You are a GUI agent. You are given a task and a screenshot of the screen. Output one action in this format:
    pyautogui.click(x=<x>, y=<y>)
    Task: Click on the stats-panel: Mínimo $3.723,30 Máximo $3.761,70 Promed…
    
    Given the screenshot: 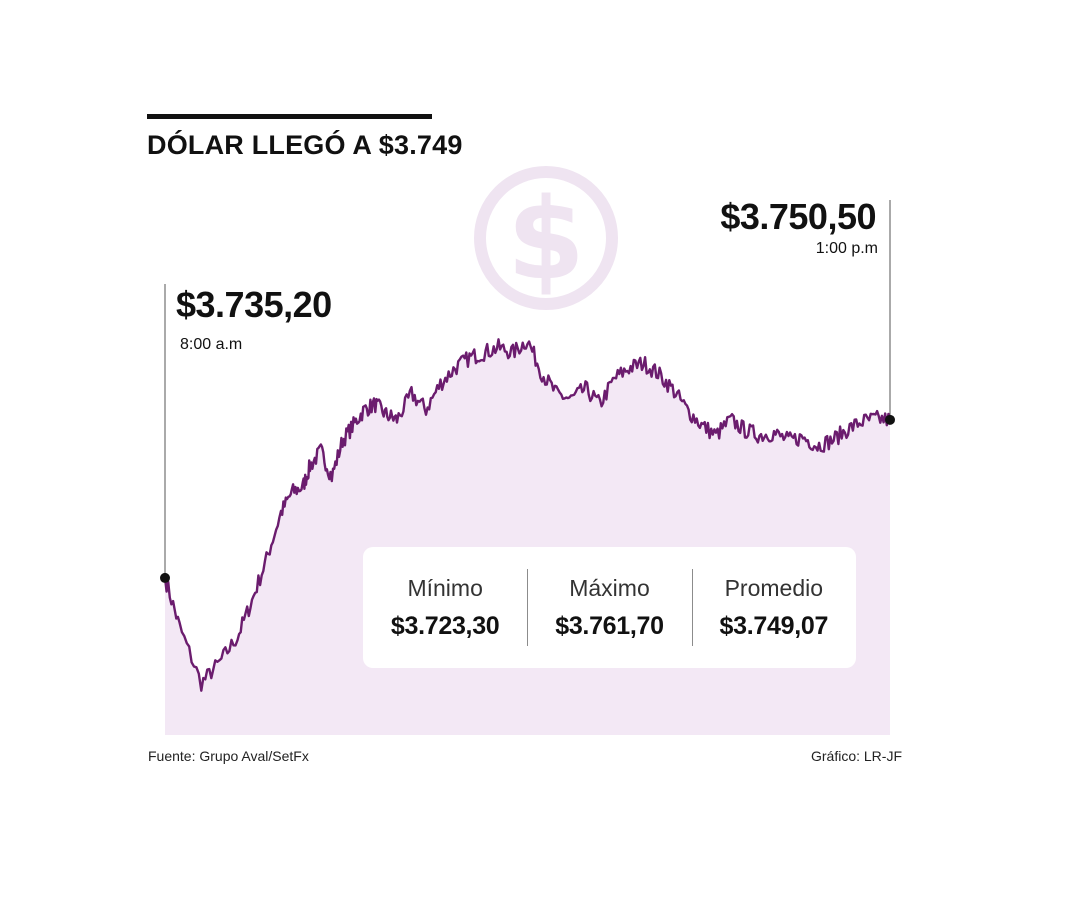 What is the action you would take?
    pyautogui.click(x=609, y=607)
    